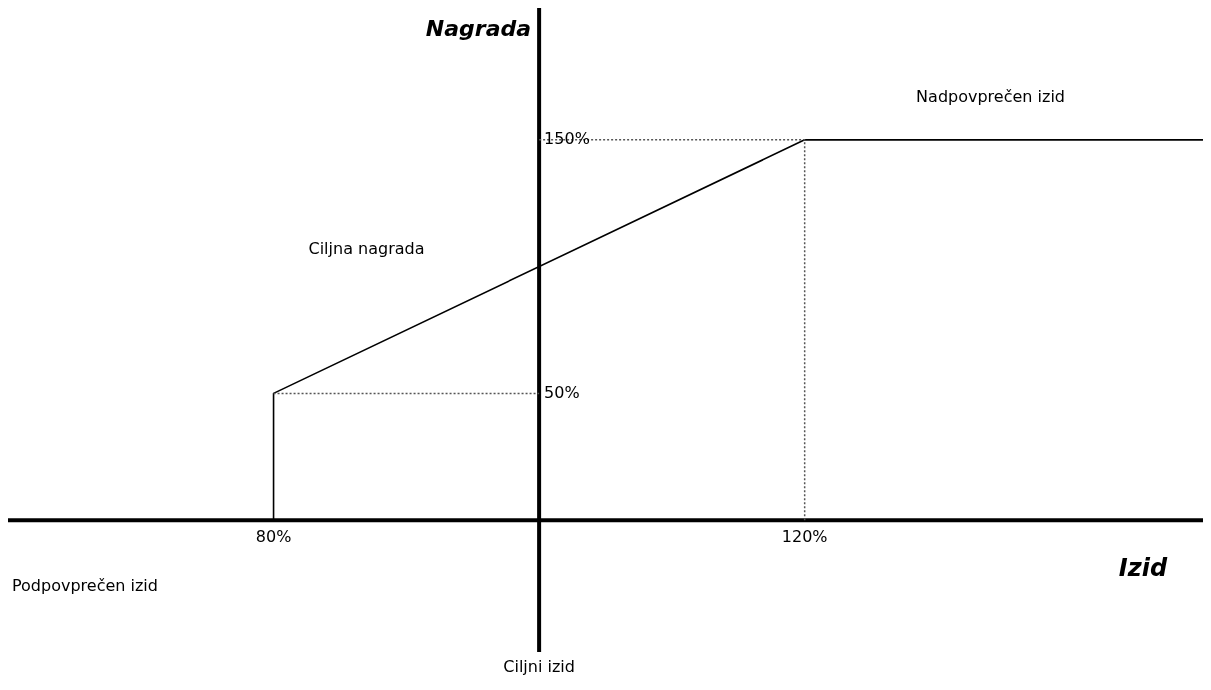 The height and width of the screenshot is (690, 1211). What do you see at coordinates (567, 139) in the screenshot?
I see `y-tick-label: 150%` at bounding box center [567, 139].